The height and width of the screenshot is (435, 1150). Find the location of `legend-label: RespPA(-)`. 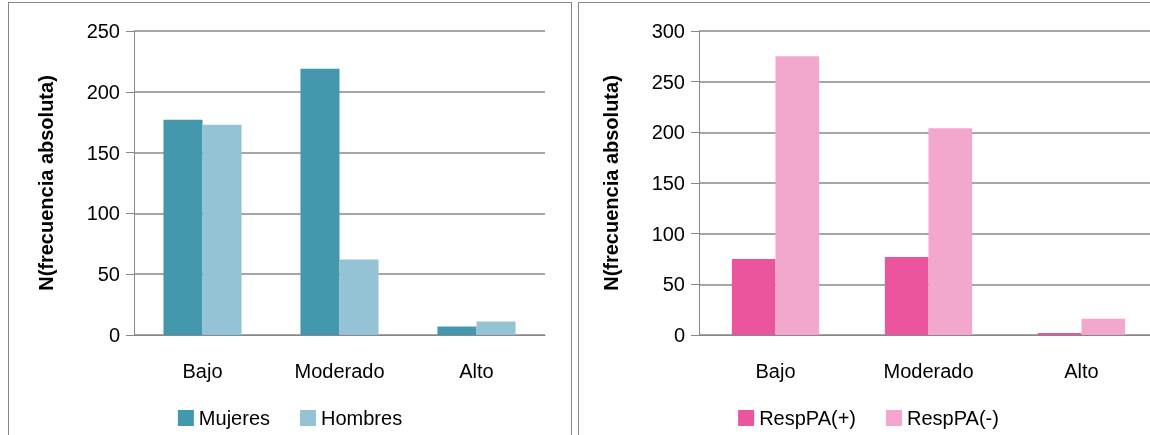

legend-label: RespPA(-) is located at coordinates (953, 418).